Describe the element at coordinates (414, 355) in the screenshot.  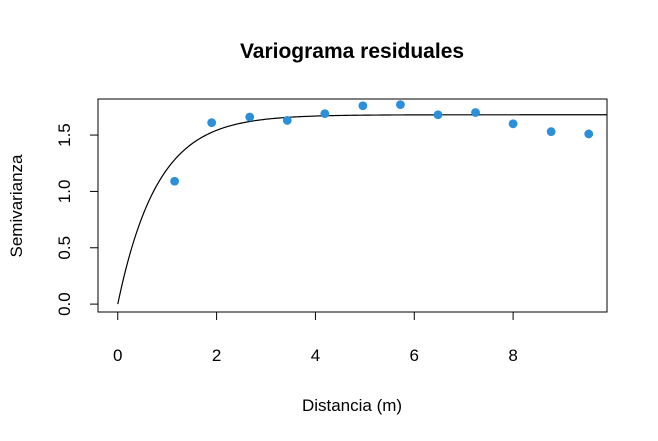
I see `x-tick-label: 6` at that location.